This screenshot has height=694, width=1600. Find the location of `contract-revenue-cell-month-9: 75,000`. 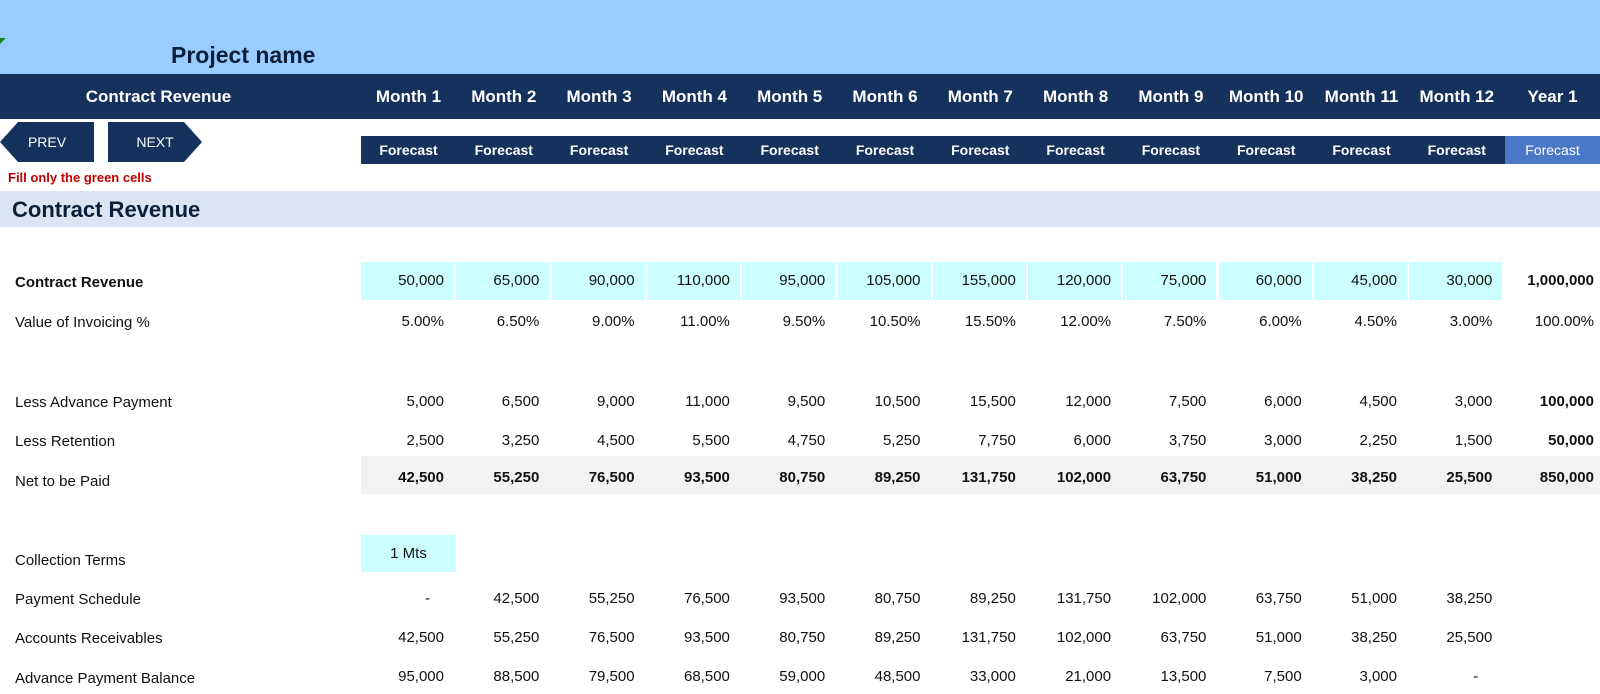

contract-revenue-cell-month-9: 75,000 is located at coordinates (1170, 281).